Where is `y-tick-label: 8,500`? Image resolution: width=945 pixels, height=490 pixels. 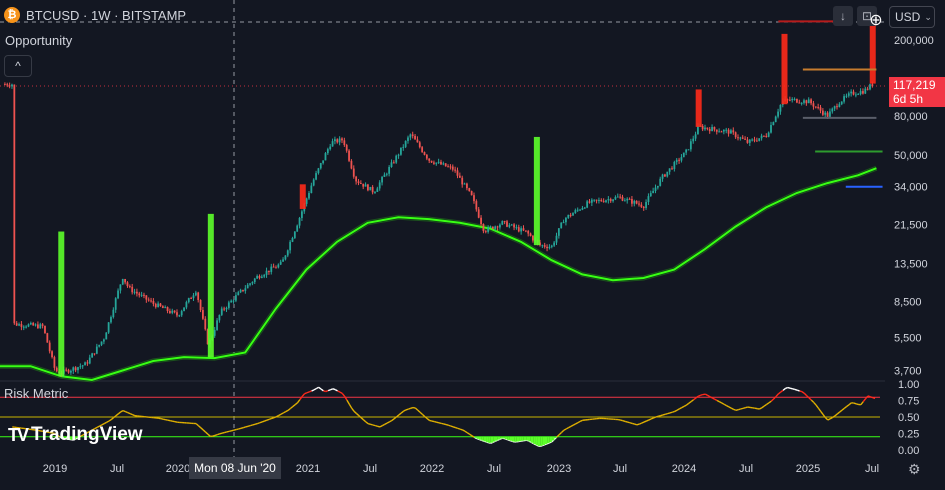 y-tick-label: 8,500 is located at coordinates (908, 303).